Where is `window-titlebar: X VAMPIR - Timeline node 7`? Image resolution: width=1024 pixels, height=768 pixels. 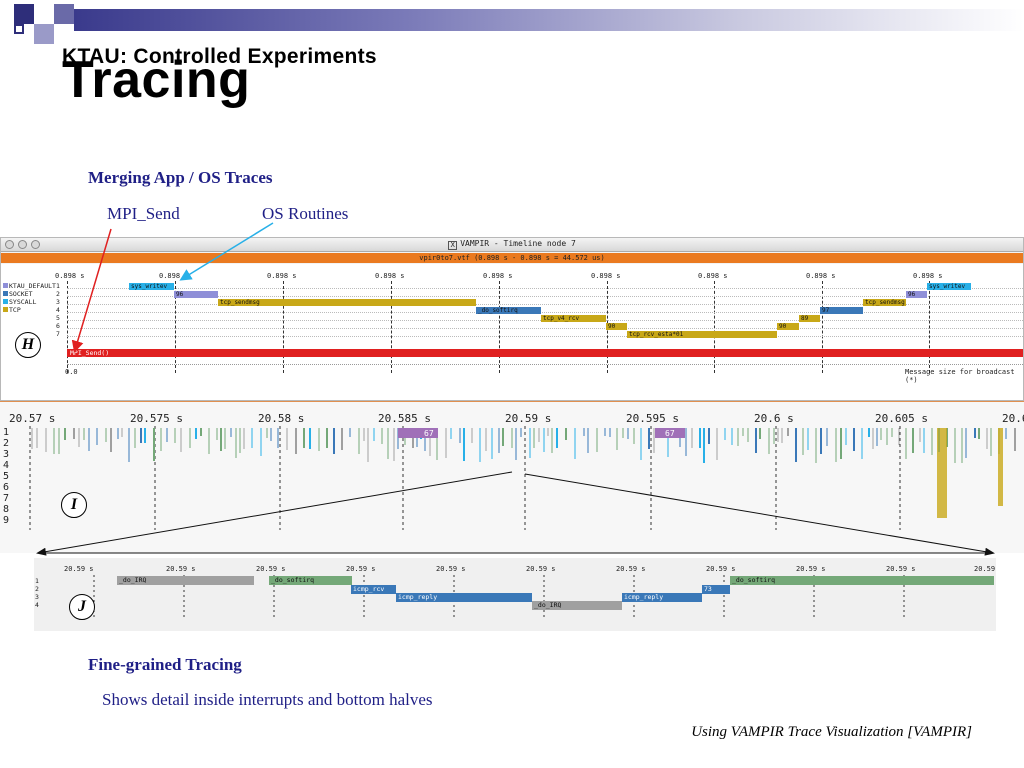
window-titlebar: X VAMPIR - Timeline node 7 is located at coordinates (512, 245).